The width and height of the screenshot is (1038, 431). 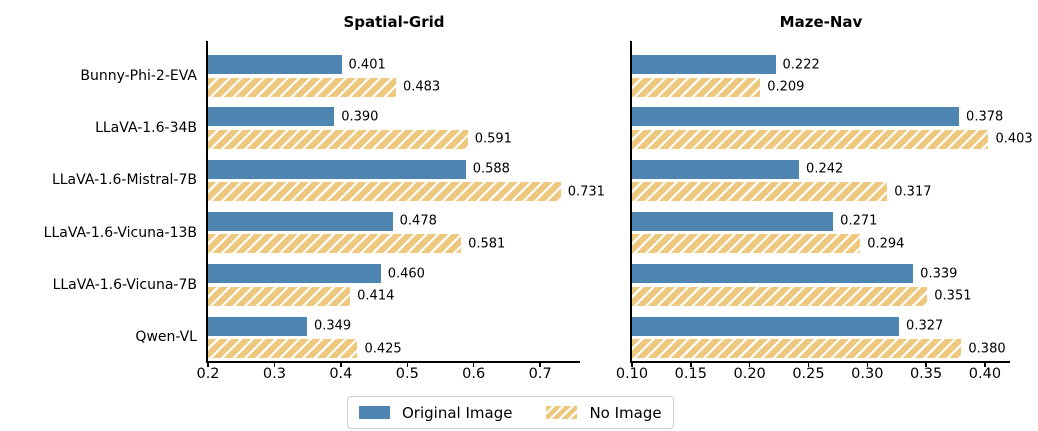 I want to click on value-label: 0.483, so click(x=421, y=87).